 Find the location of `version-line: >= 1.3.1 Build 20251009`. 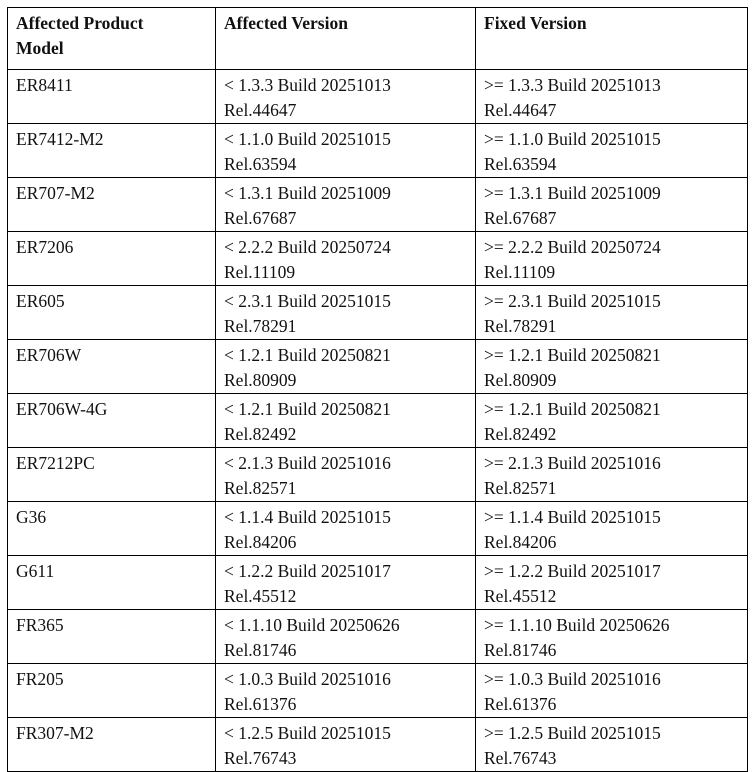

version-line: >= 1.3.1 Build 20251009 is located at coordinates (572, 193).